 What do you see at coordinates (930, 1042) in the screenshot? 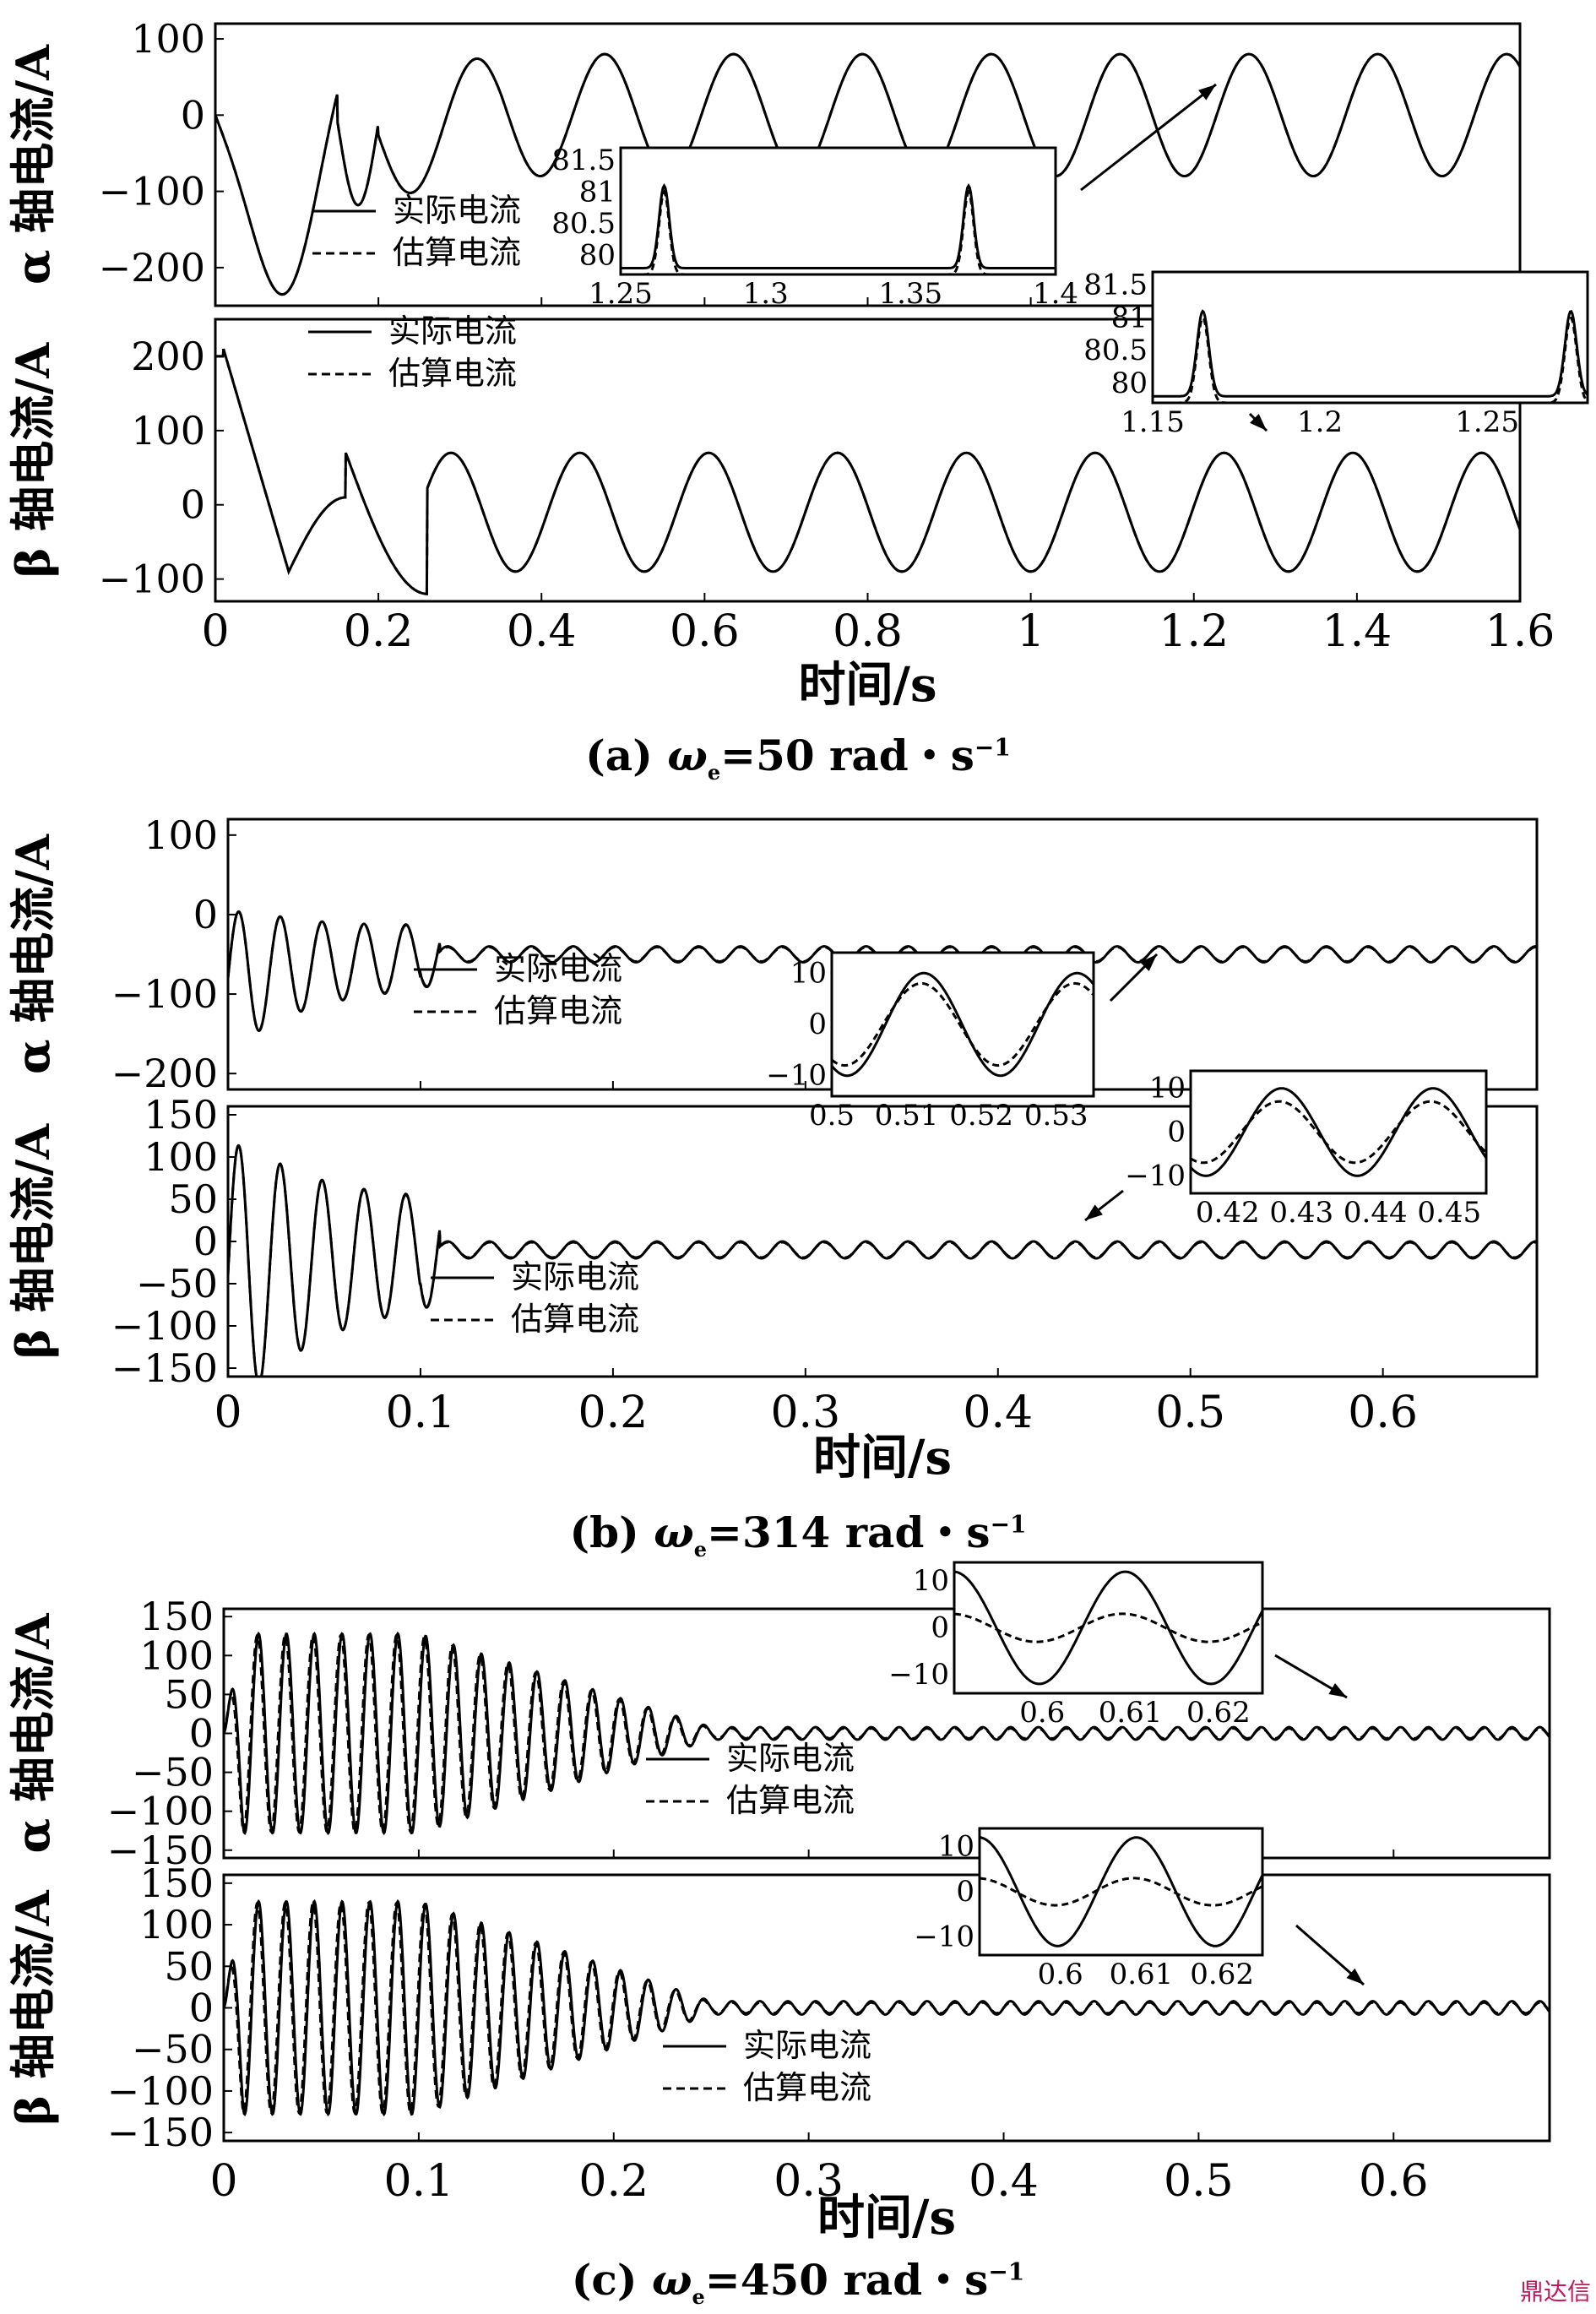
I see `inset: 0.5 0.51 0.52 0.53 10 0 −10` at bounding box center [930, 1042].